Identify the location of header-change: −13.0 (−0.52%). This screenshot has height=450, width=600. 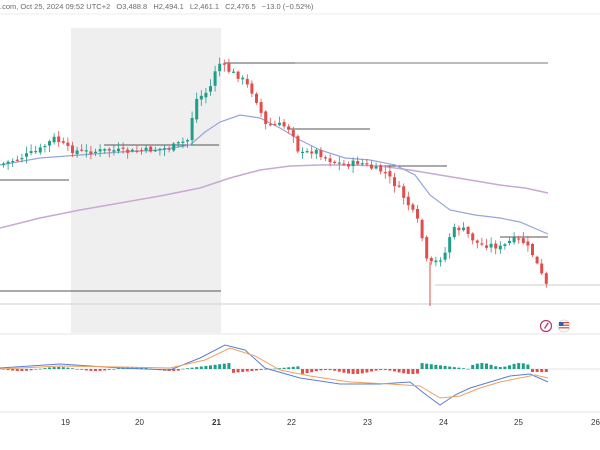
(287, 6).